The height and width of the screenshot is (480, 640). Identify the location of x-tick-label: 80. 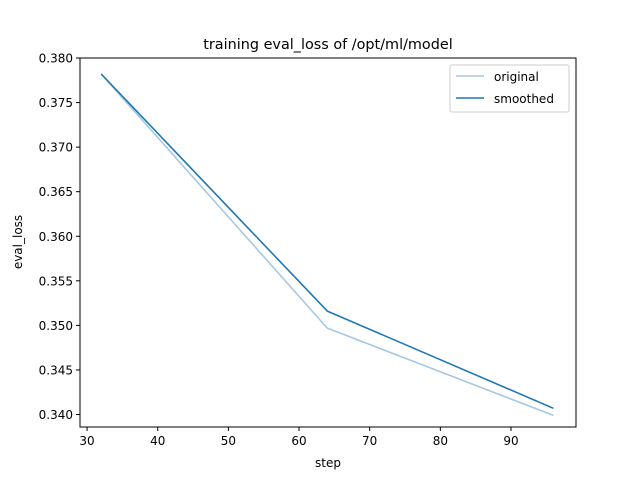
(440, 441).